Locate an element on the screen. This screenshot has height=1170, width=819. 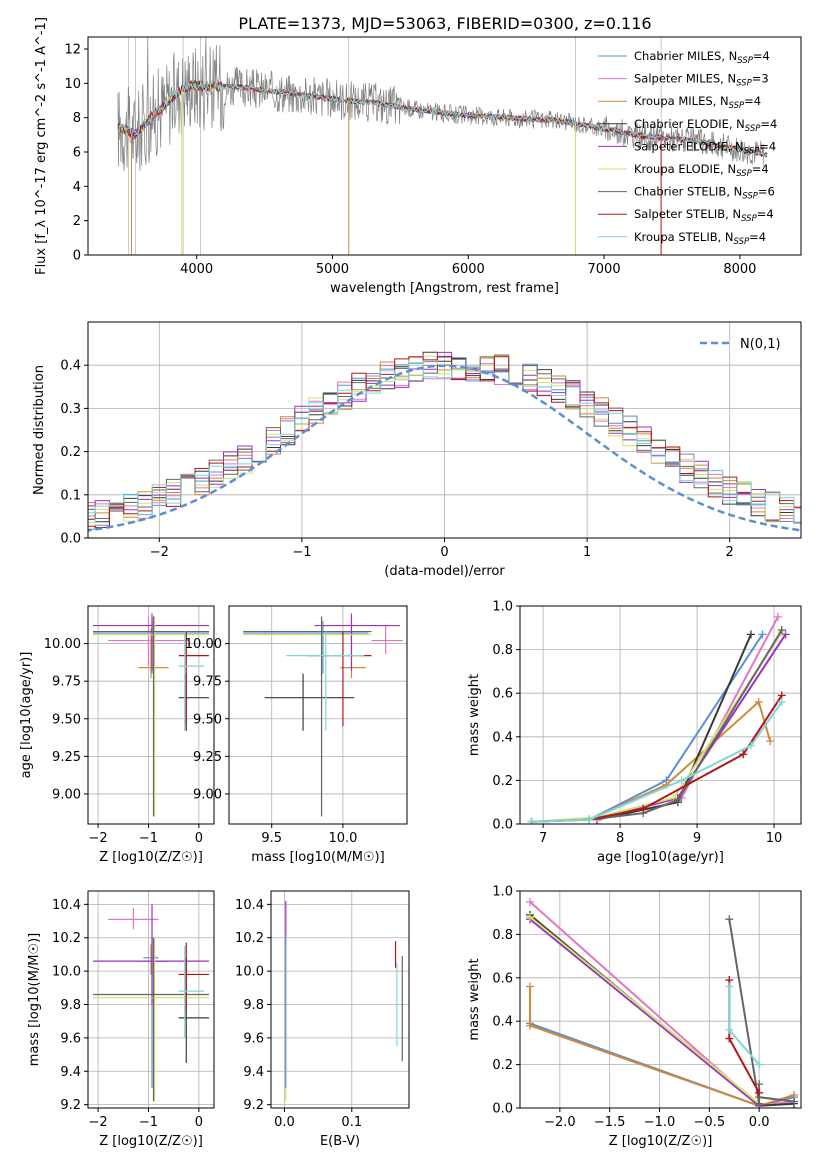
y-tick-label: 0 is located at coordinates (77, 256).